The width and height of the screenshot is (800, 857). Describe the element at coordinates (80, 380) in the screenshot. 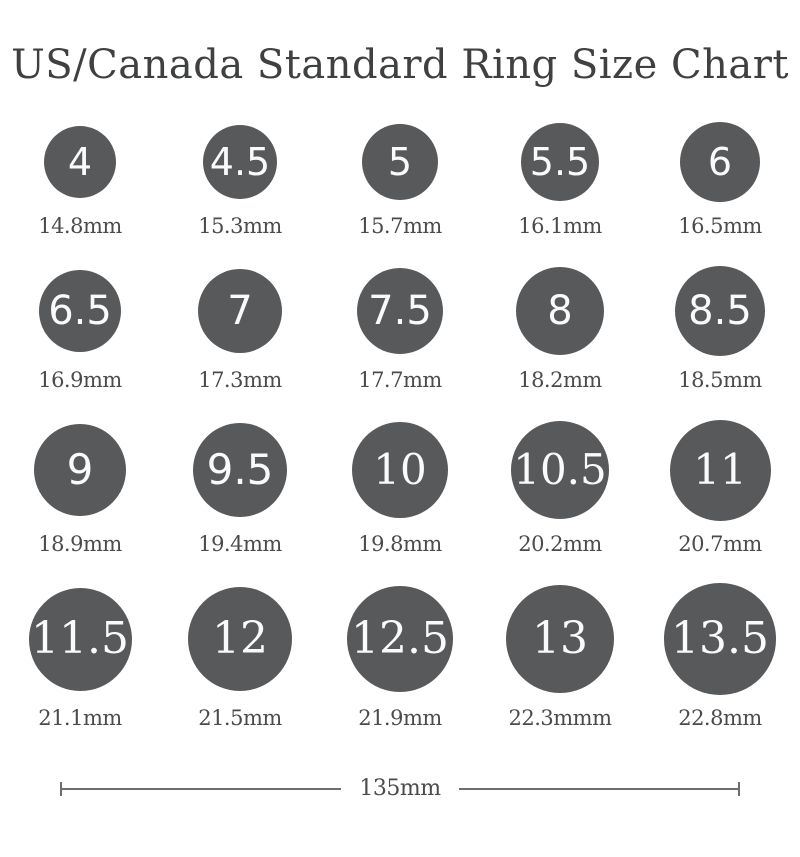

I see `ring-diameter-label: 16.9mm` at that location.